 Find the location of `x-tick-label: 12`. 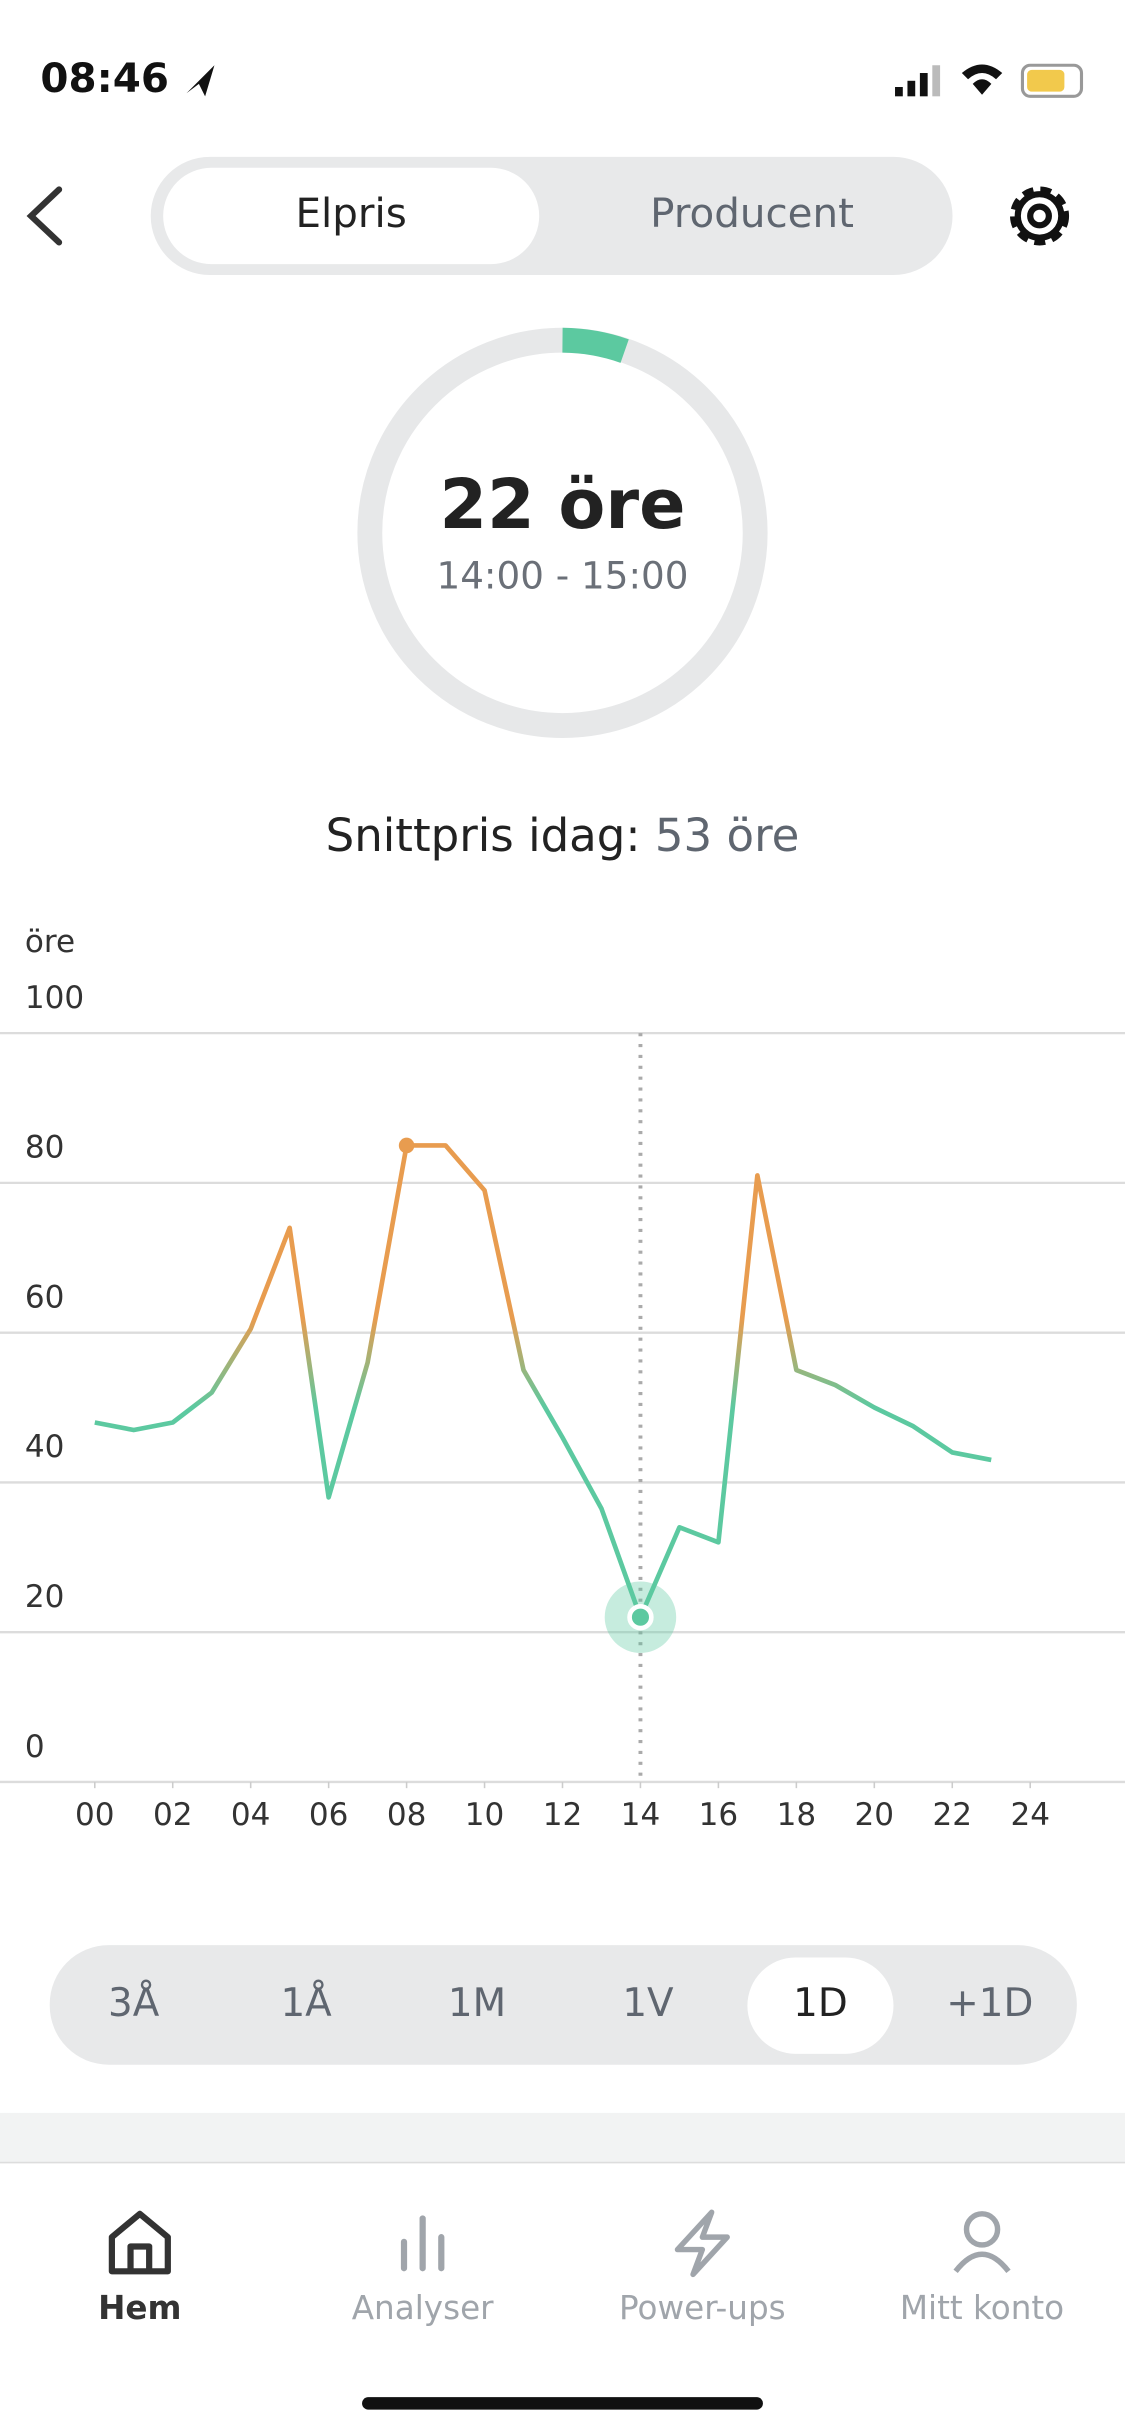

x-tick-label: 12 is located at coordinates (563, 1815).